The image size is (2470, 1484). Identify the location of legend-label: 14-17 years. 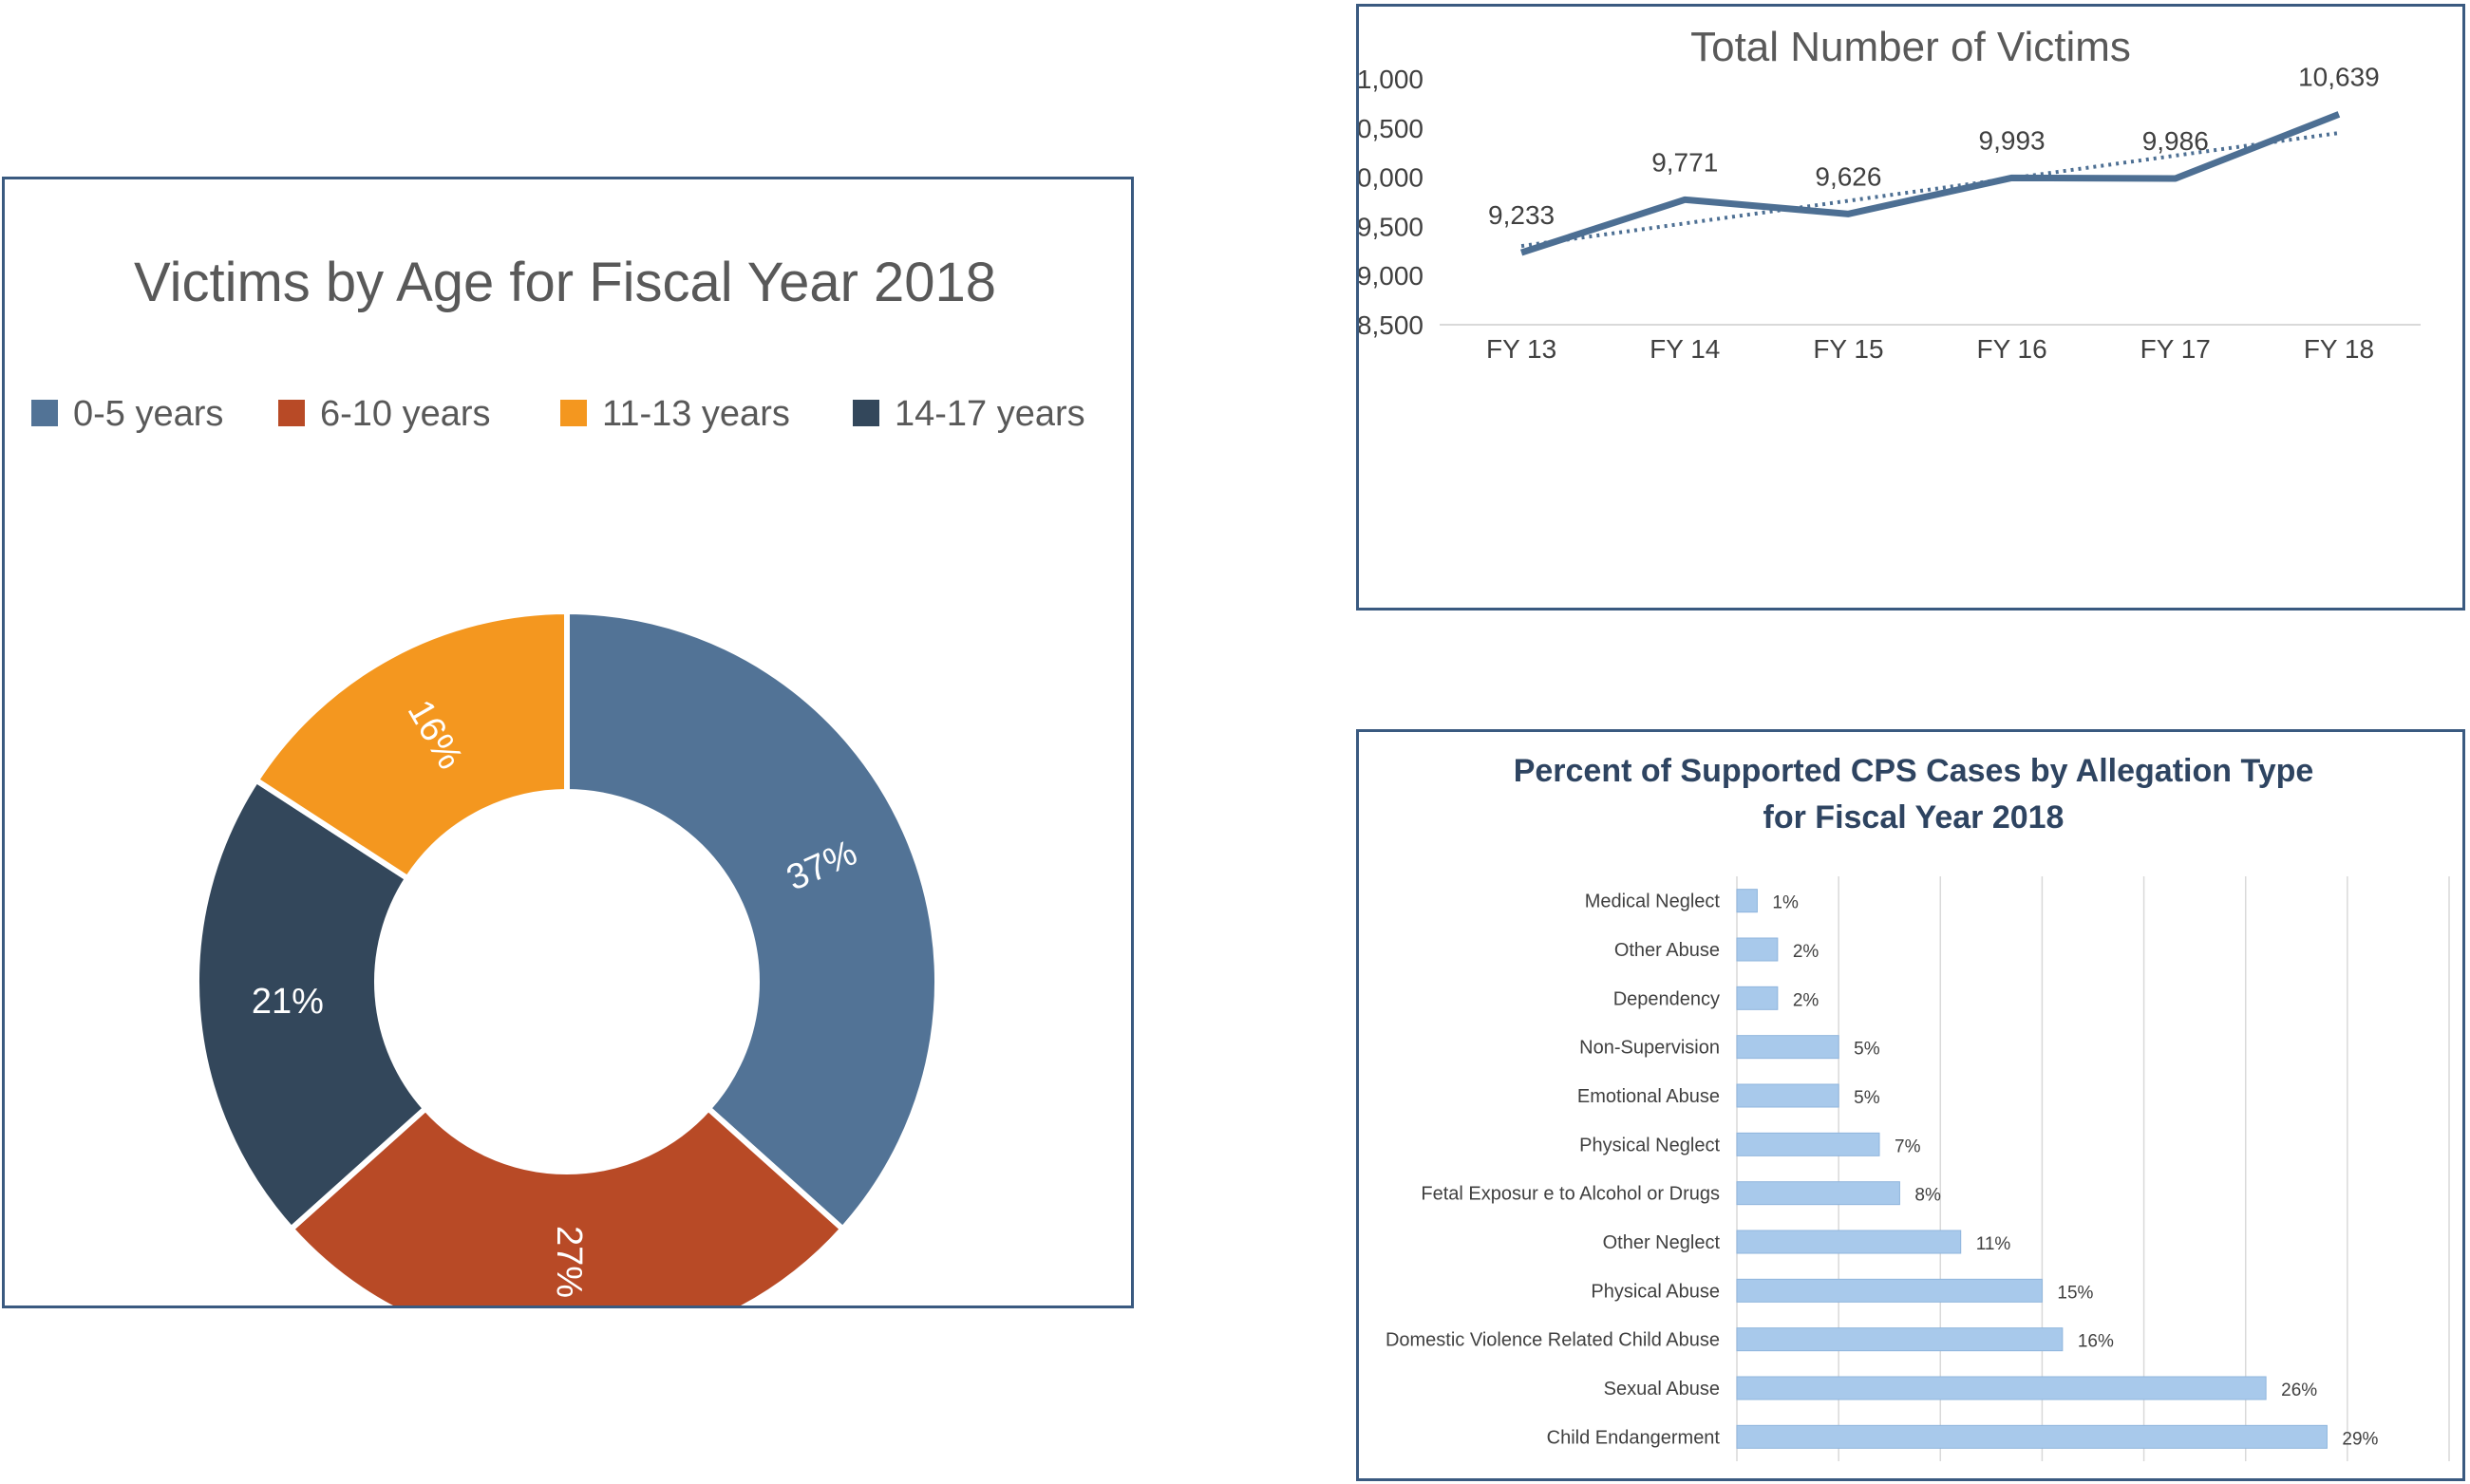
(990, 414).